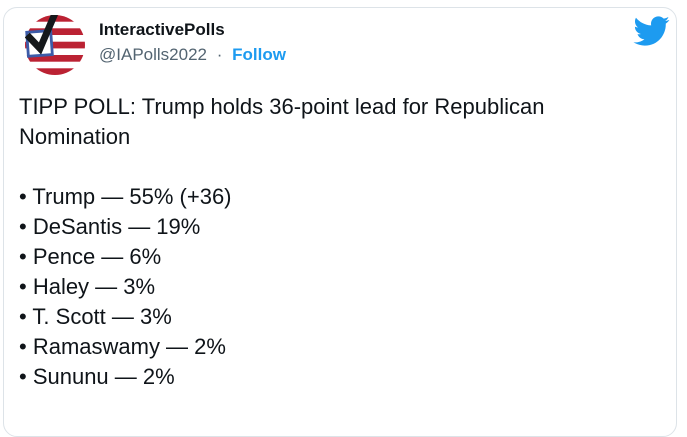 This screenshot has width=687, height=437. What do you see at coordinates (259, 54) in the screenshot?
I see `follow-link: Follow` at bounding box center [259, 54].